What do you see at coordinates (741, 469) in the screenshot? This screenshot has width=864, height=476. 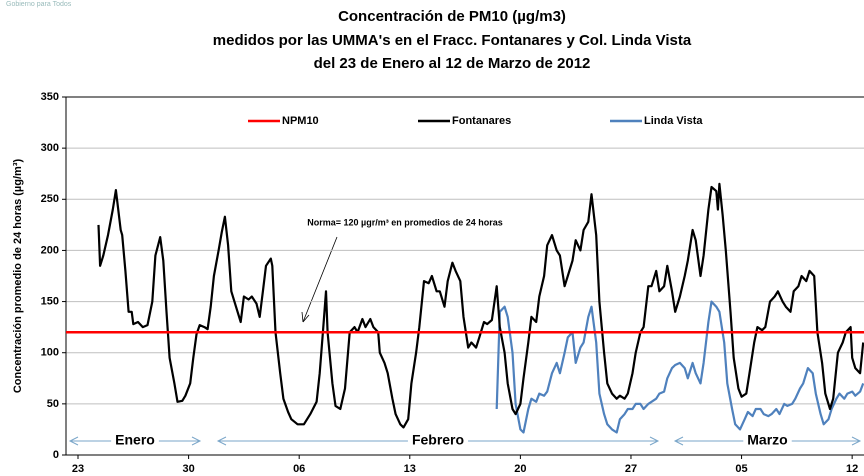 I see `x-tick-label: 05` at bounding box center [741, 469].